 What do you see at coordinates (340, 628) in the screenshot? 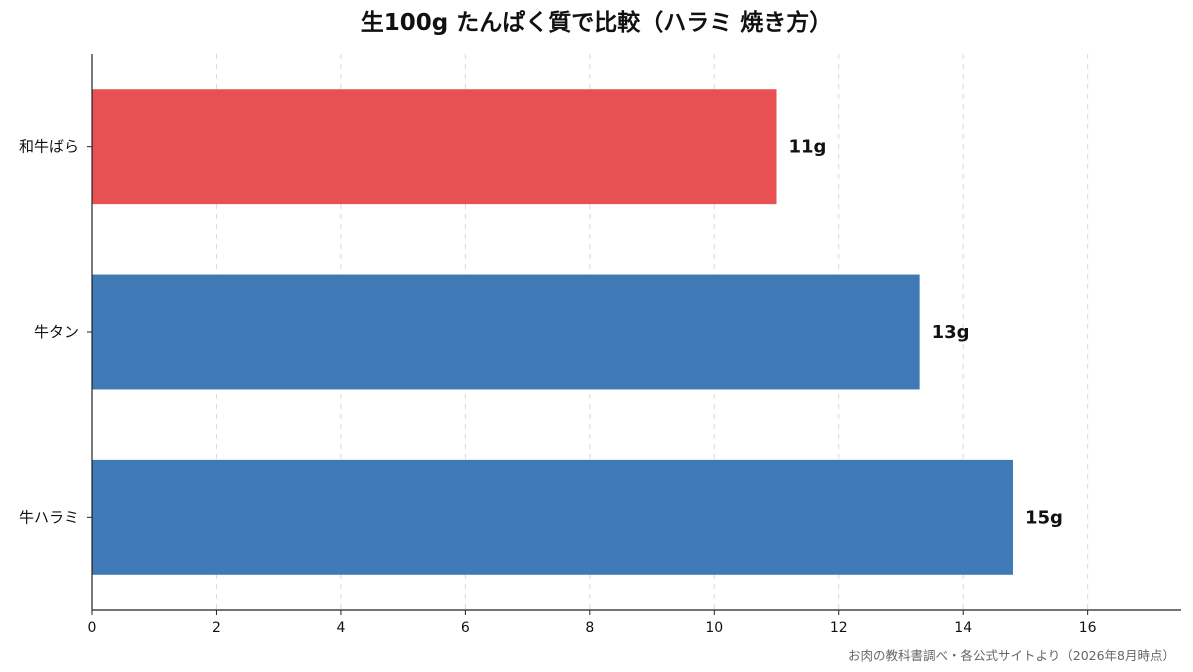
I see `x-tick-label: 4` at bounding box center [340, 628].